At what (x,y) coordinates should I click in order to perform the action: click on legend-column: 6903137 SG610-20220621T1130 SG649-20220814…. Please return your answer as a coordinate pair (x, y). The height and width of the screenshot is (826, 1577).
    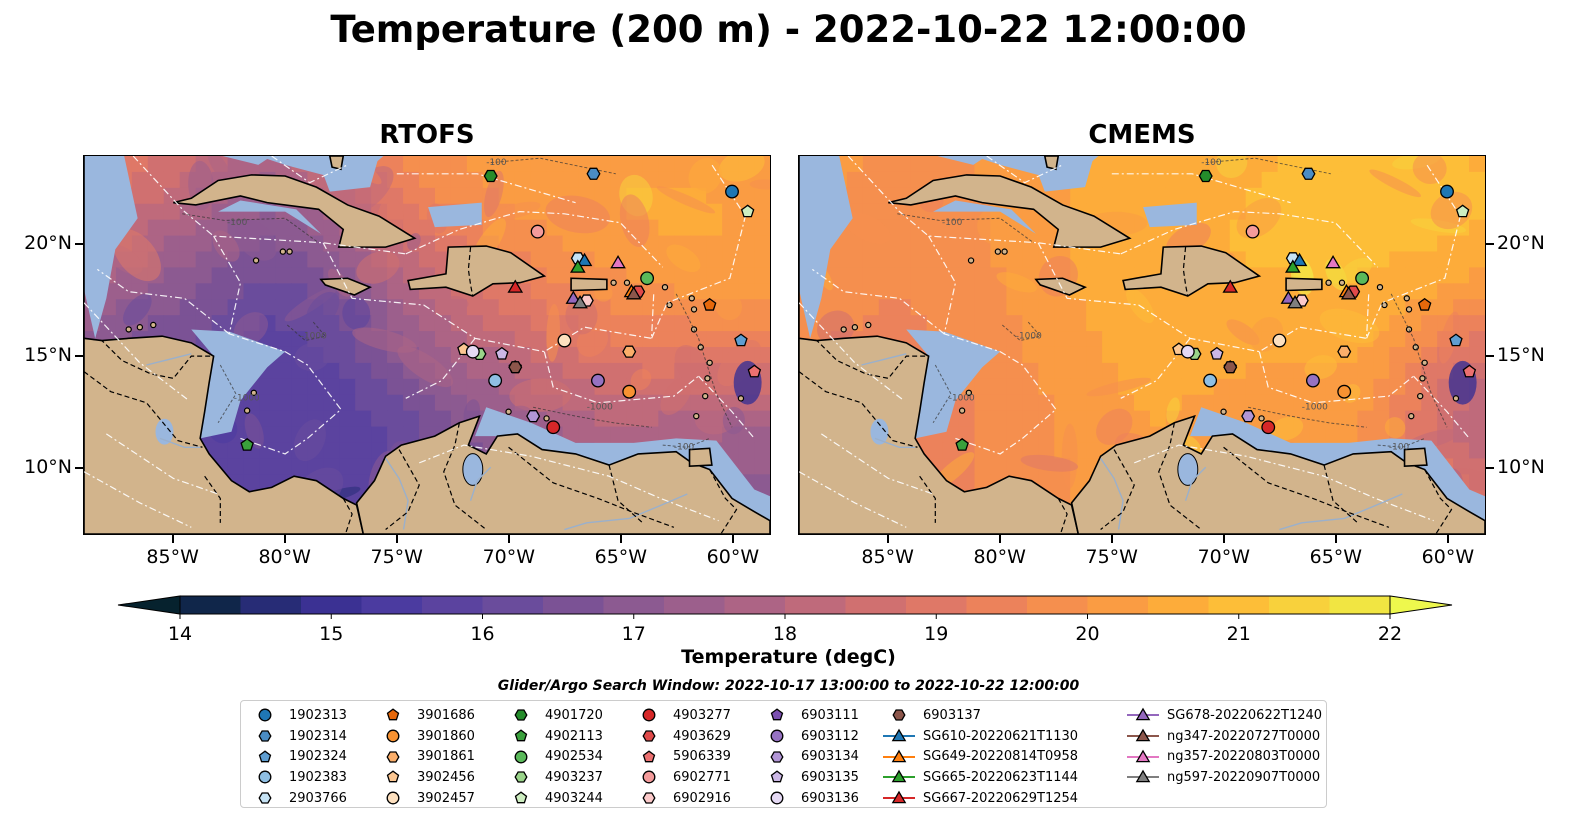
    Looking at the image, I should click on (979, 756).